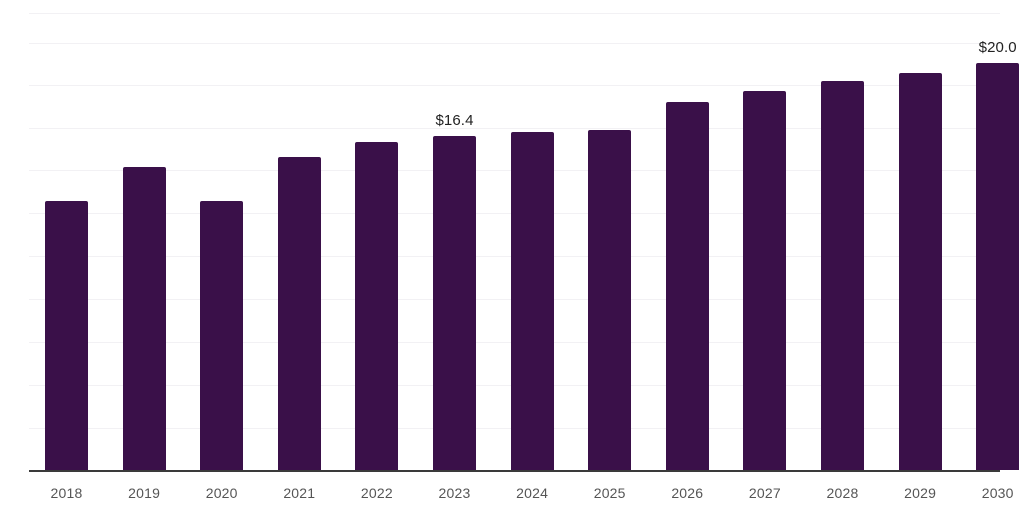 The width and height of the screenshot is (1024, 512). What do you see at coordinates (997, 47) in the screenshot?
I see `bar-value-label-2030: $20.0` at bounding box center [997, 47].